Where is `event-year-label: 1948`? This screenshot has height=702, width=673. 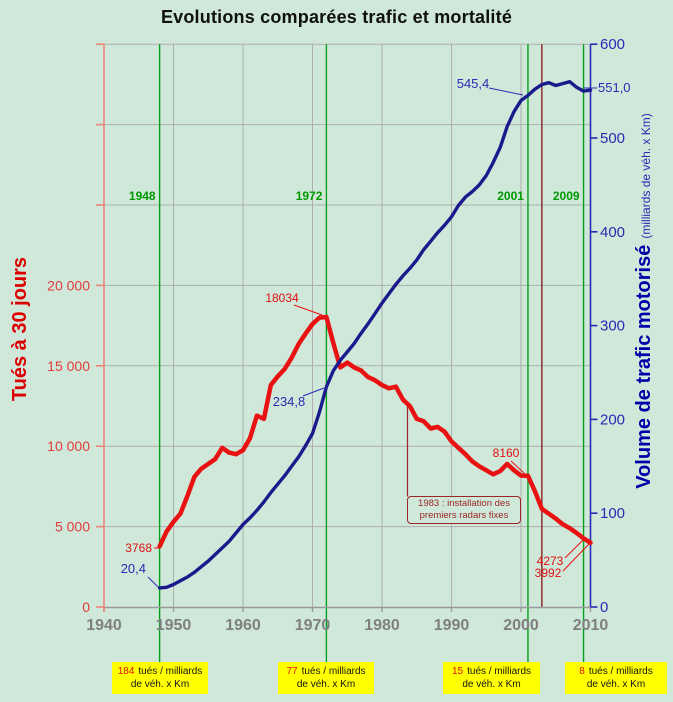 event-year-label: 1948 is located at coordinates (142, 196).